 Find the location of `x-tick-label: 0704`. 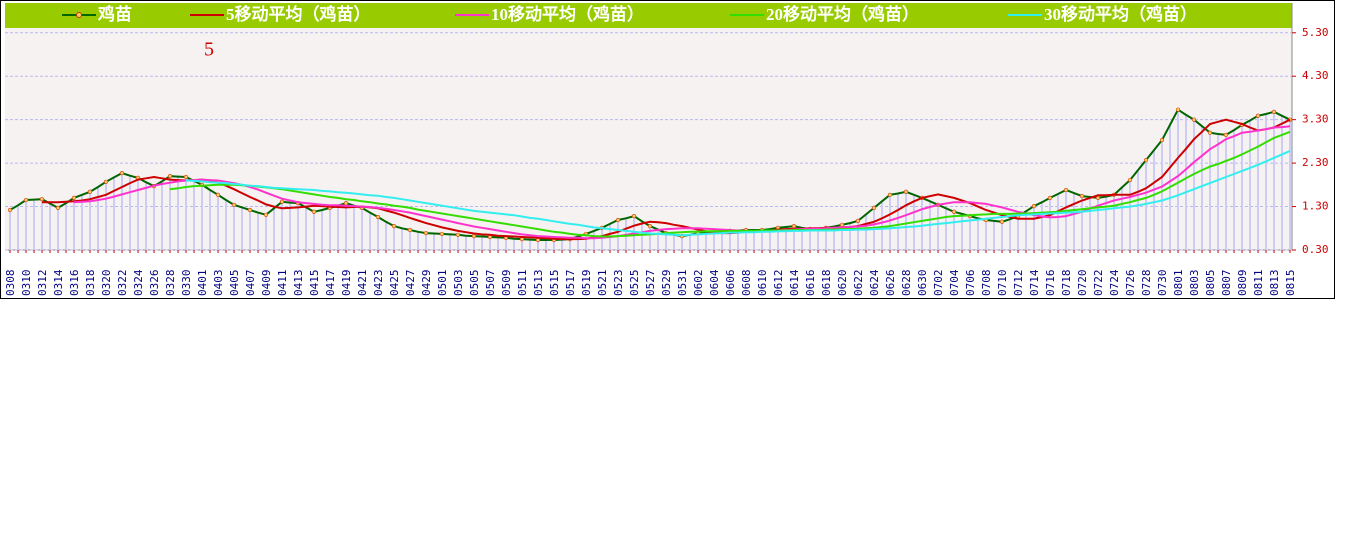

x-tick-label: 0704 is located at coordinates (954, 282).